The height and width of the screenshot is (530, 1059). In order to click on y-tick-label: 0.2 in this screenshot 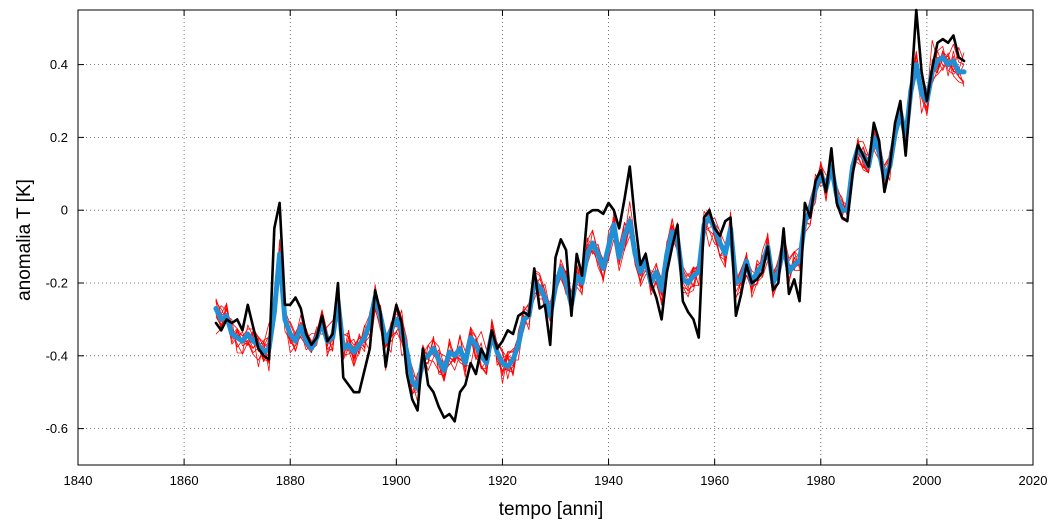, I will do `click(59, 137)`.